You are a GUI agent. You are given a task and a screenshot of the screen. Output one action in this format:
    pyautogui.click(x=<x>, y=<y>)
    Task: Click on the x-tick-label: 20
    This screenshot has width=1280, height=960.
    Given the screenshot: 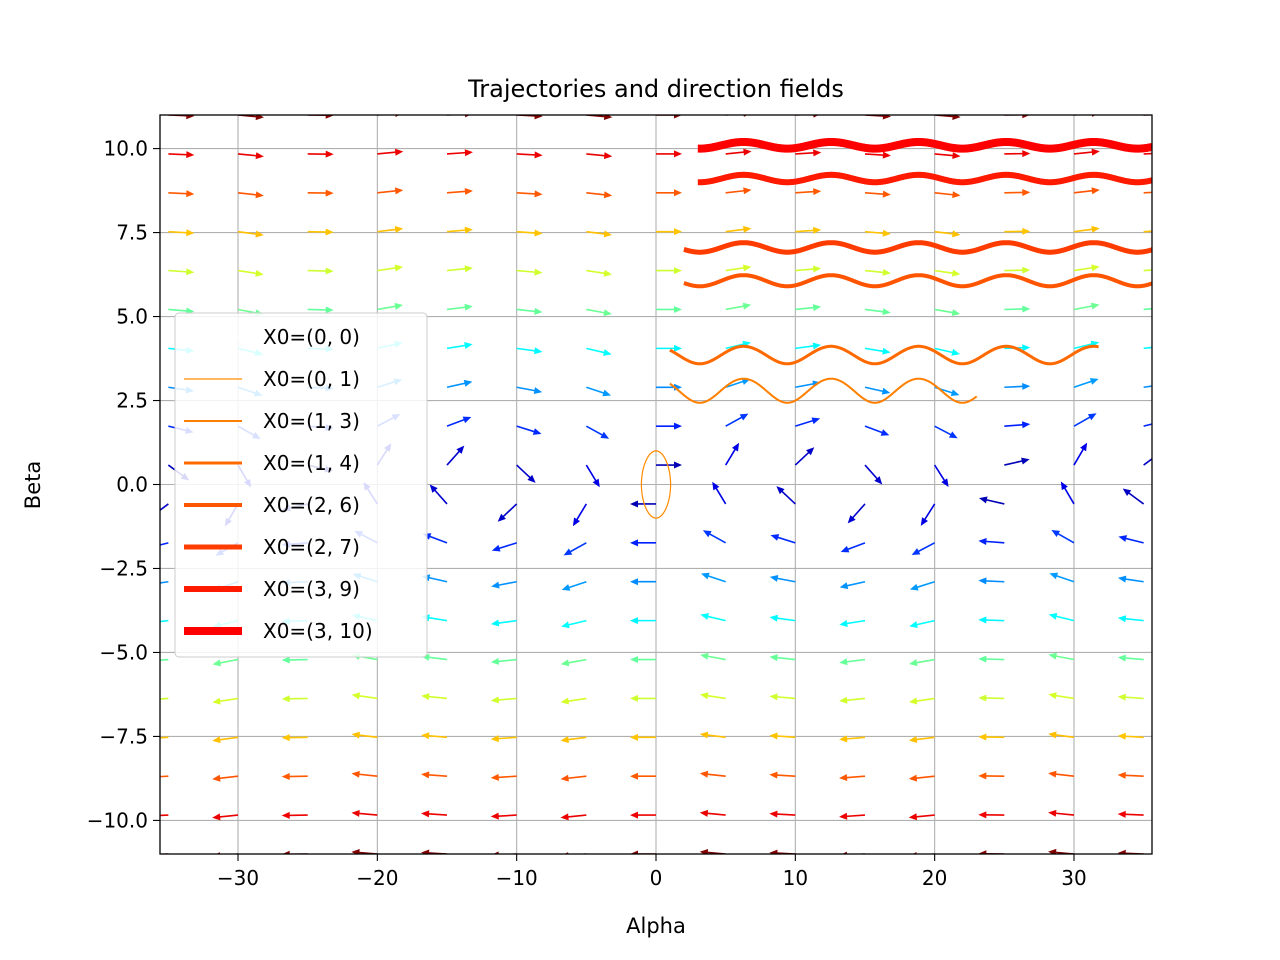 What is the action you would take?
    pyautogui.click(x=934, y=878)
    